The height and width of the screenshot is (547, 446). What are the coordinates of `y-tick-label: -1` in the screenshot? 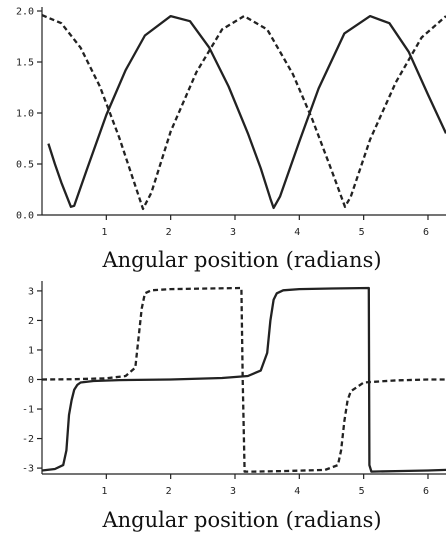 It's located at (28, 410).